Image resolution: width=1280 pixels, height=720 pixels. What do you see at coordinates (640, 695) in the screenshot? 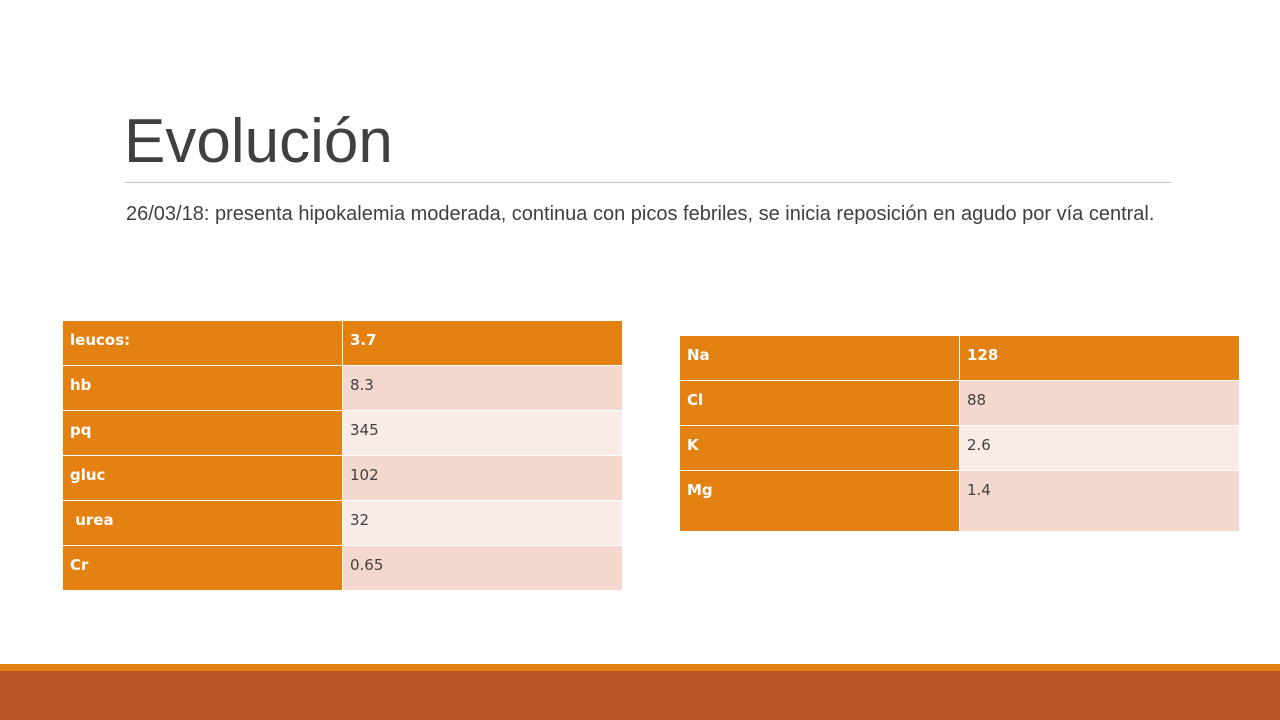
I see `footer-band` at bounding box center [640, 695].